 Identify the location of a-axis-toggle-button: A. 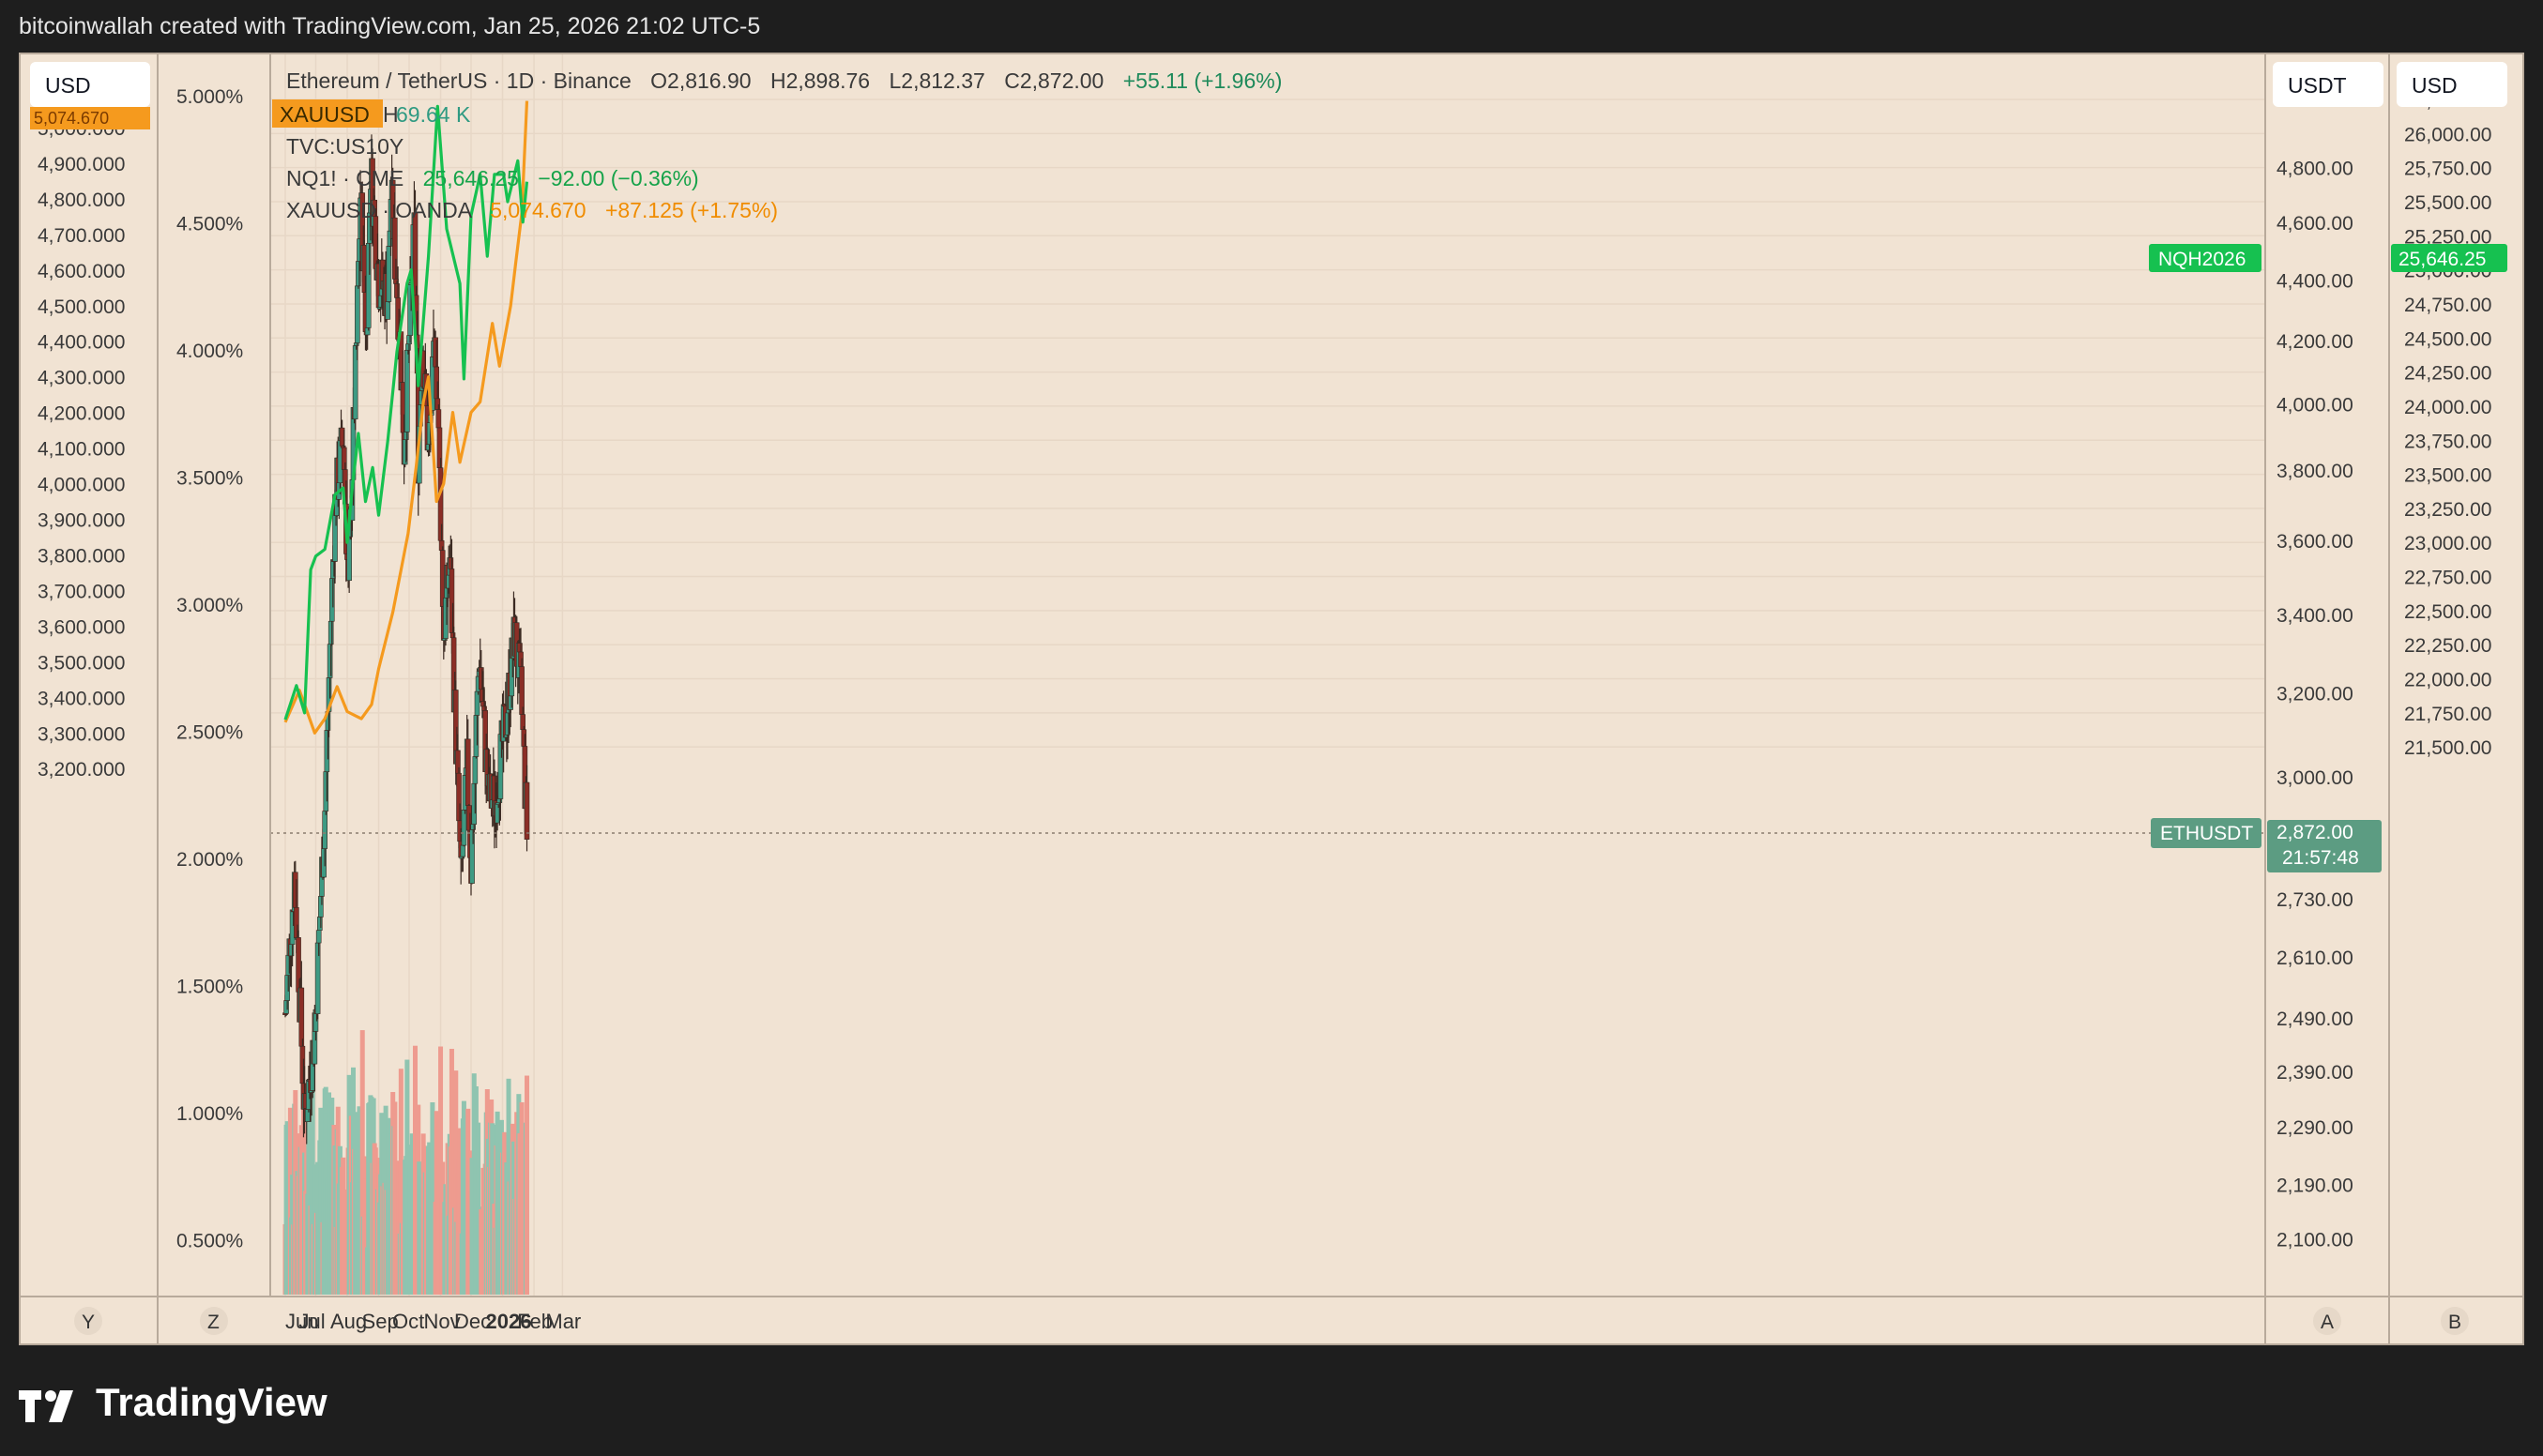
(2327, 1321).